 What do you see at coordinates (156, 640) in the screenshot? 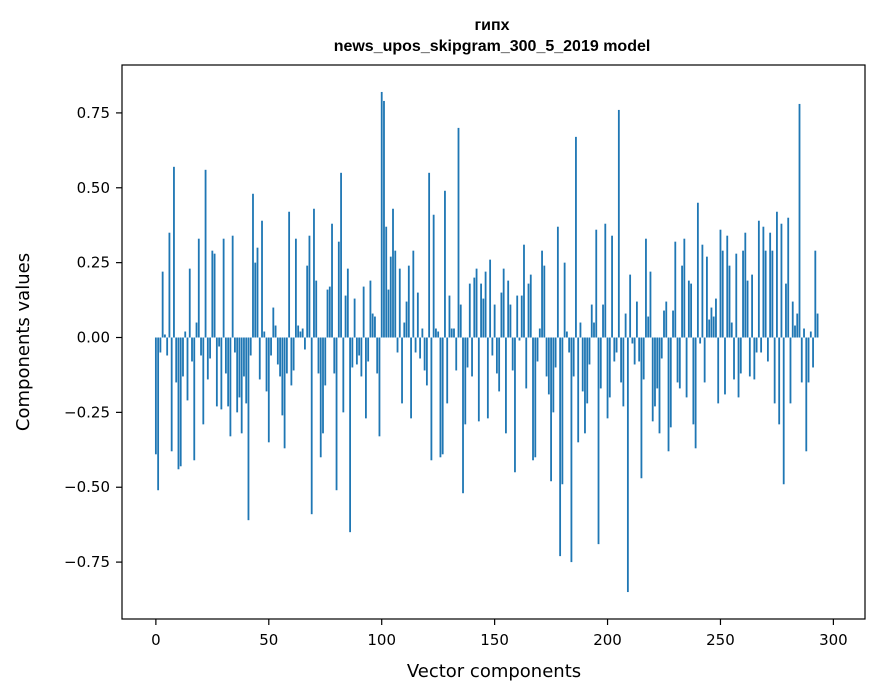
I see `x-tick-label: 0` at bounding box center [156, 640].